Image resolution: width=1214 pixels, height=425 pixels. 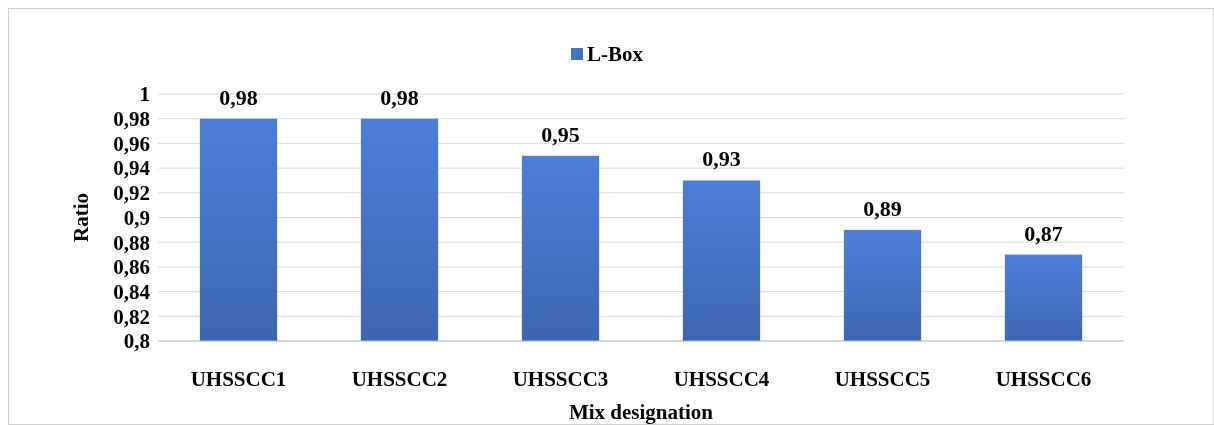 I want to click on x-tick-label: UHSSCC2, so click(x=399, y=379).